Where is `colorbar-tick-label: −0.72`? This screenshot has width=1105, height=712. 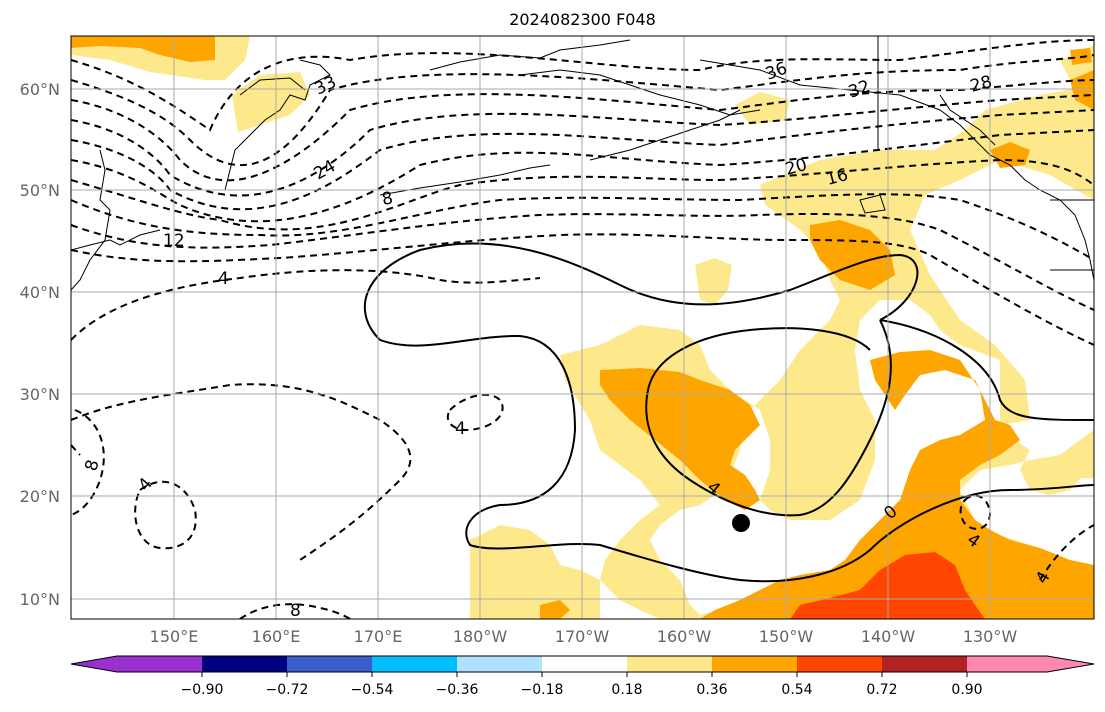 colorbar-tick-label: −0.72 is located at coordinates (287, 690).